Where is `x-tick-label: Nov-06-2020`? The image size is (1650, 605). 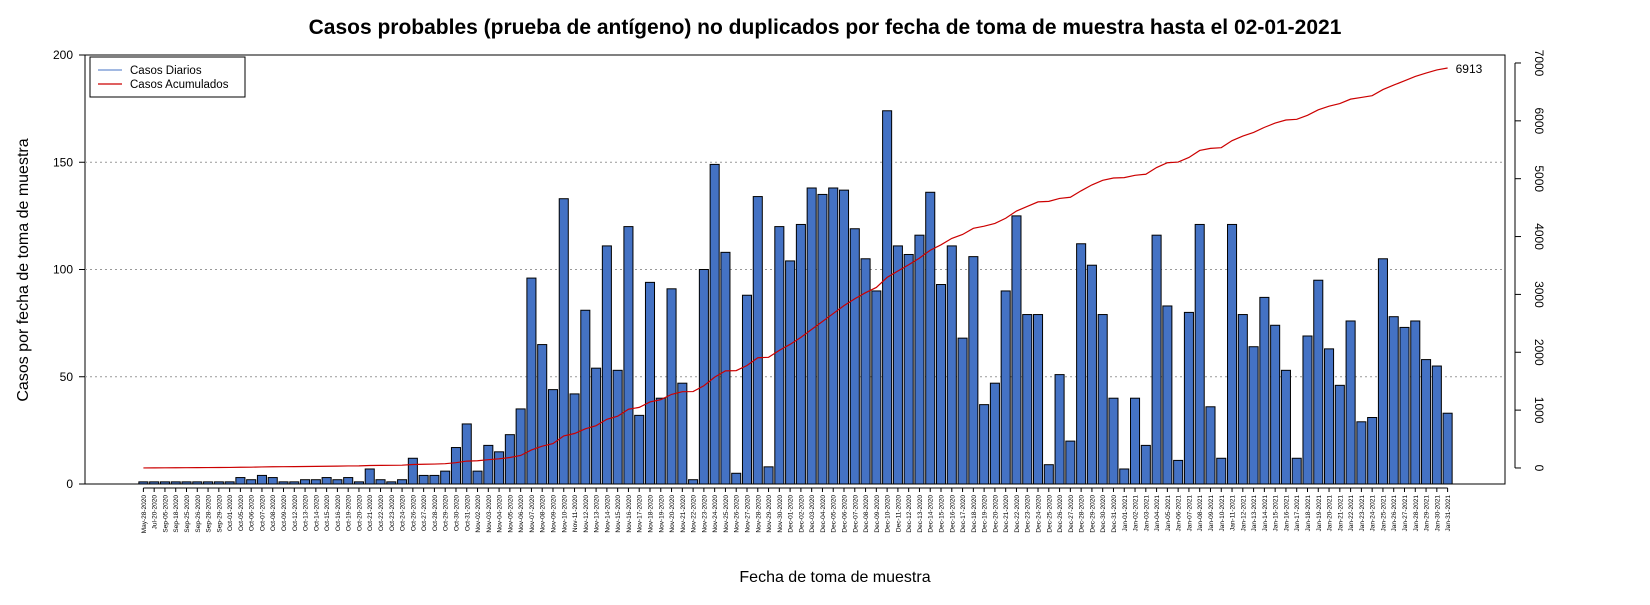 x-tick-label: Nov-06-2020 is located at coordinates (521, 514).